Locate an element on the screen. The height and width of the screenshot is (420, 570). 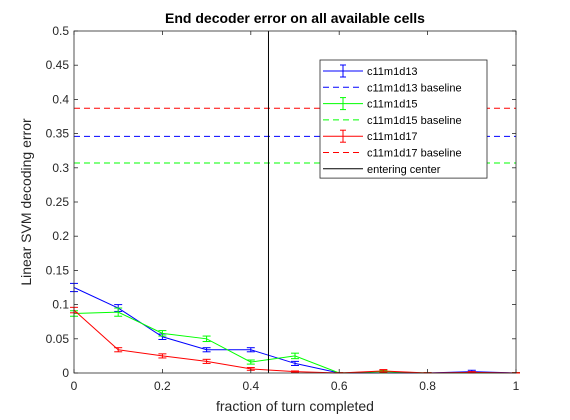
legend-label: c11m1d13 baseline is located at coordinates (414, 88).